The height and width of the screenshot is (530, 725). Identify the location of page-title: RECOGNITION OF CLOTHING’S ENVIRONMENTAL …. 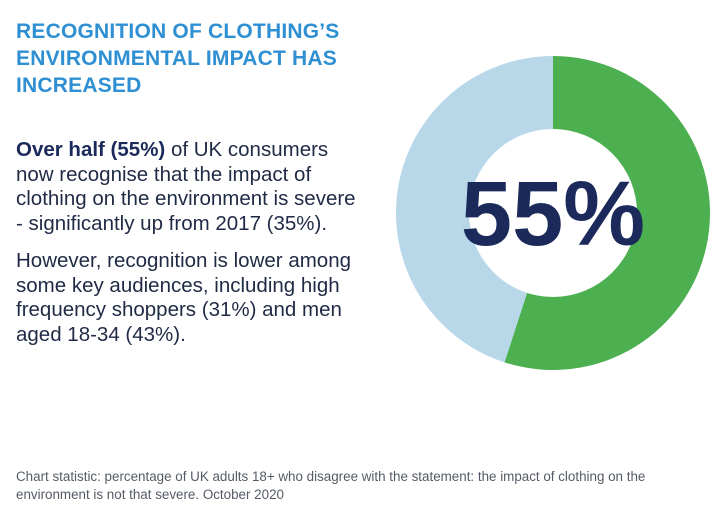
(226, 58).